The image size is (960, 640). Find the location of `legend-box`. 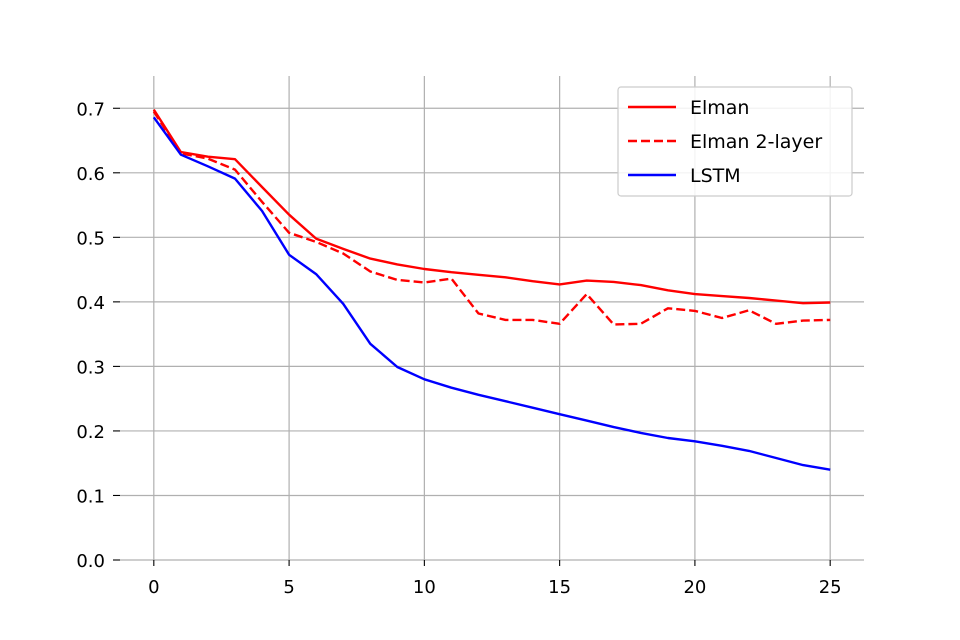

legend-box is located at coordinates (735, 141).